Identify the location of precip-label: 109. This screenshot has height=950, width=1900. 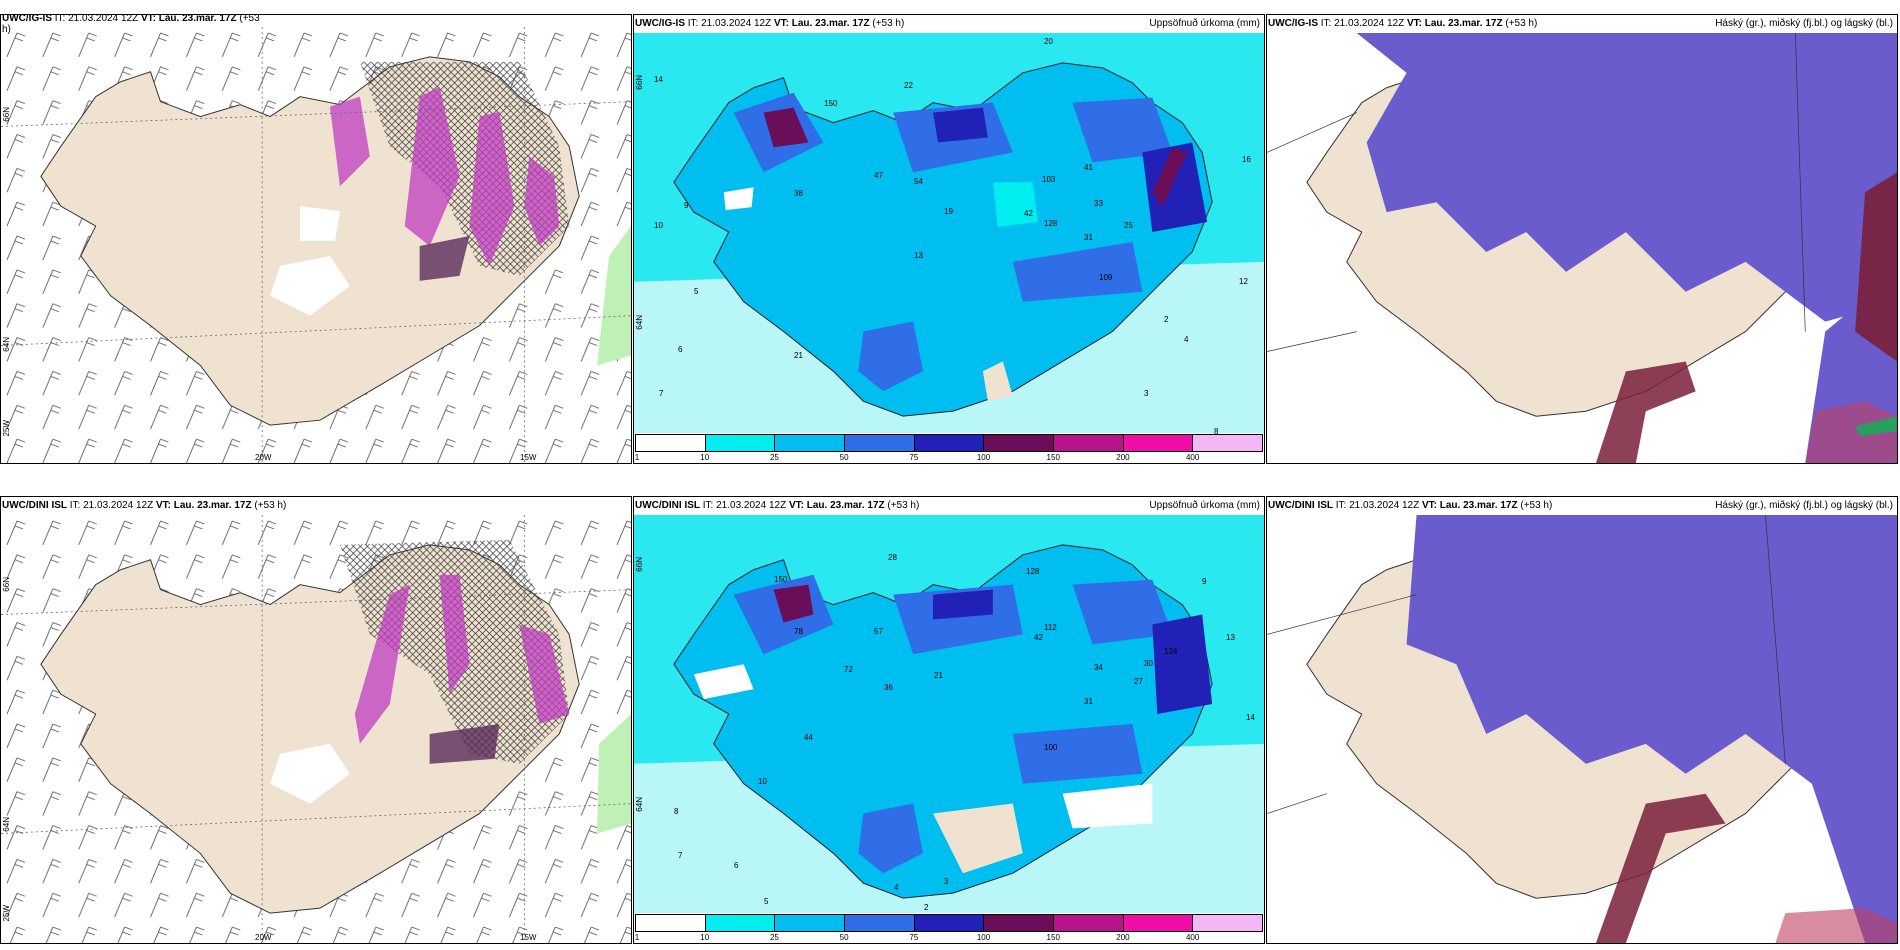
(1106, 277).